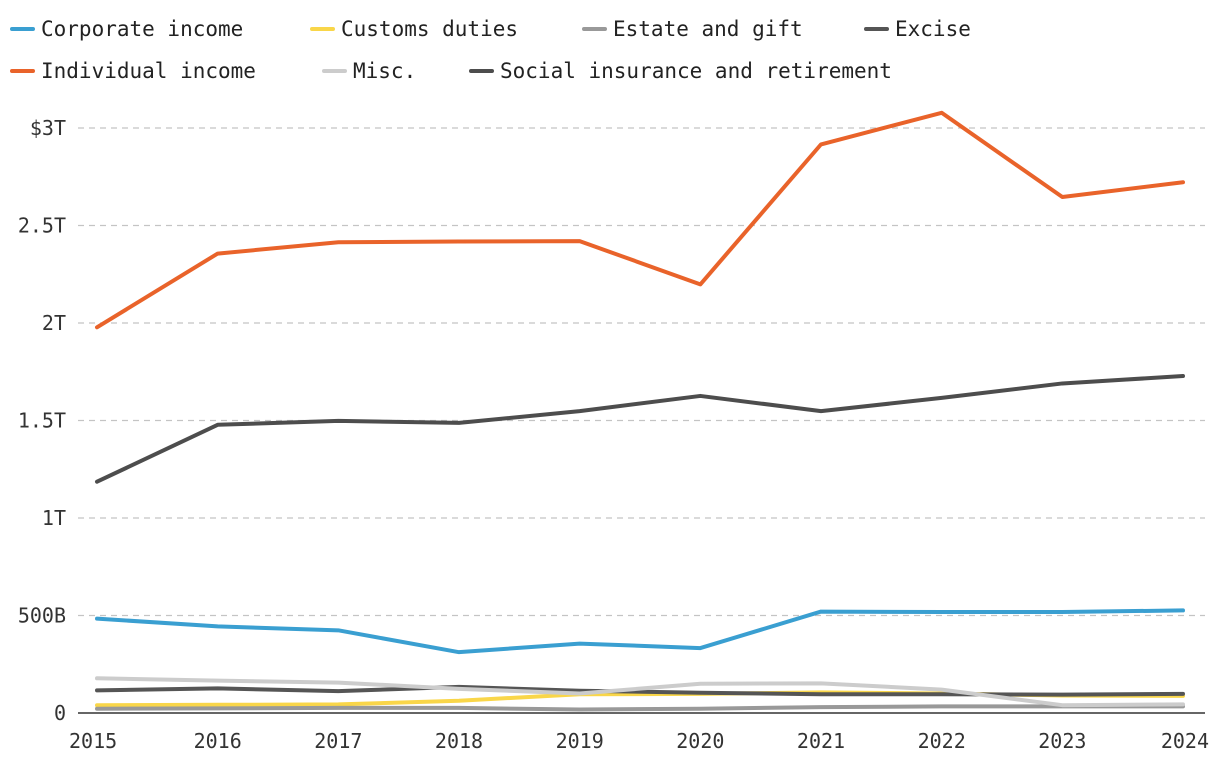 This screenshot has height=764, width=1220. I want to click on y-axis-ticks: 0 500B 1T 1.5T 2T 2.5T $3T, so click(42, 420).